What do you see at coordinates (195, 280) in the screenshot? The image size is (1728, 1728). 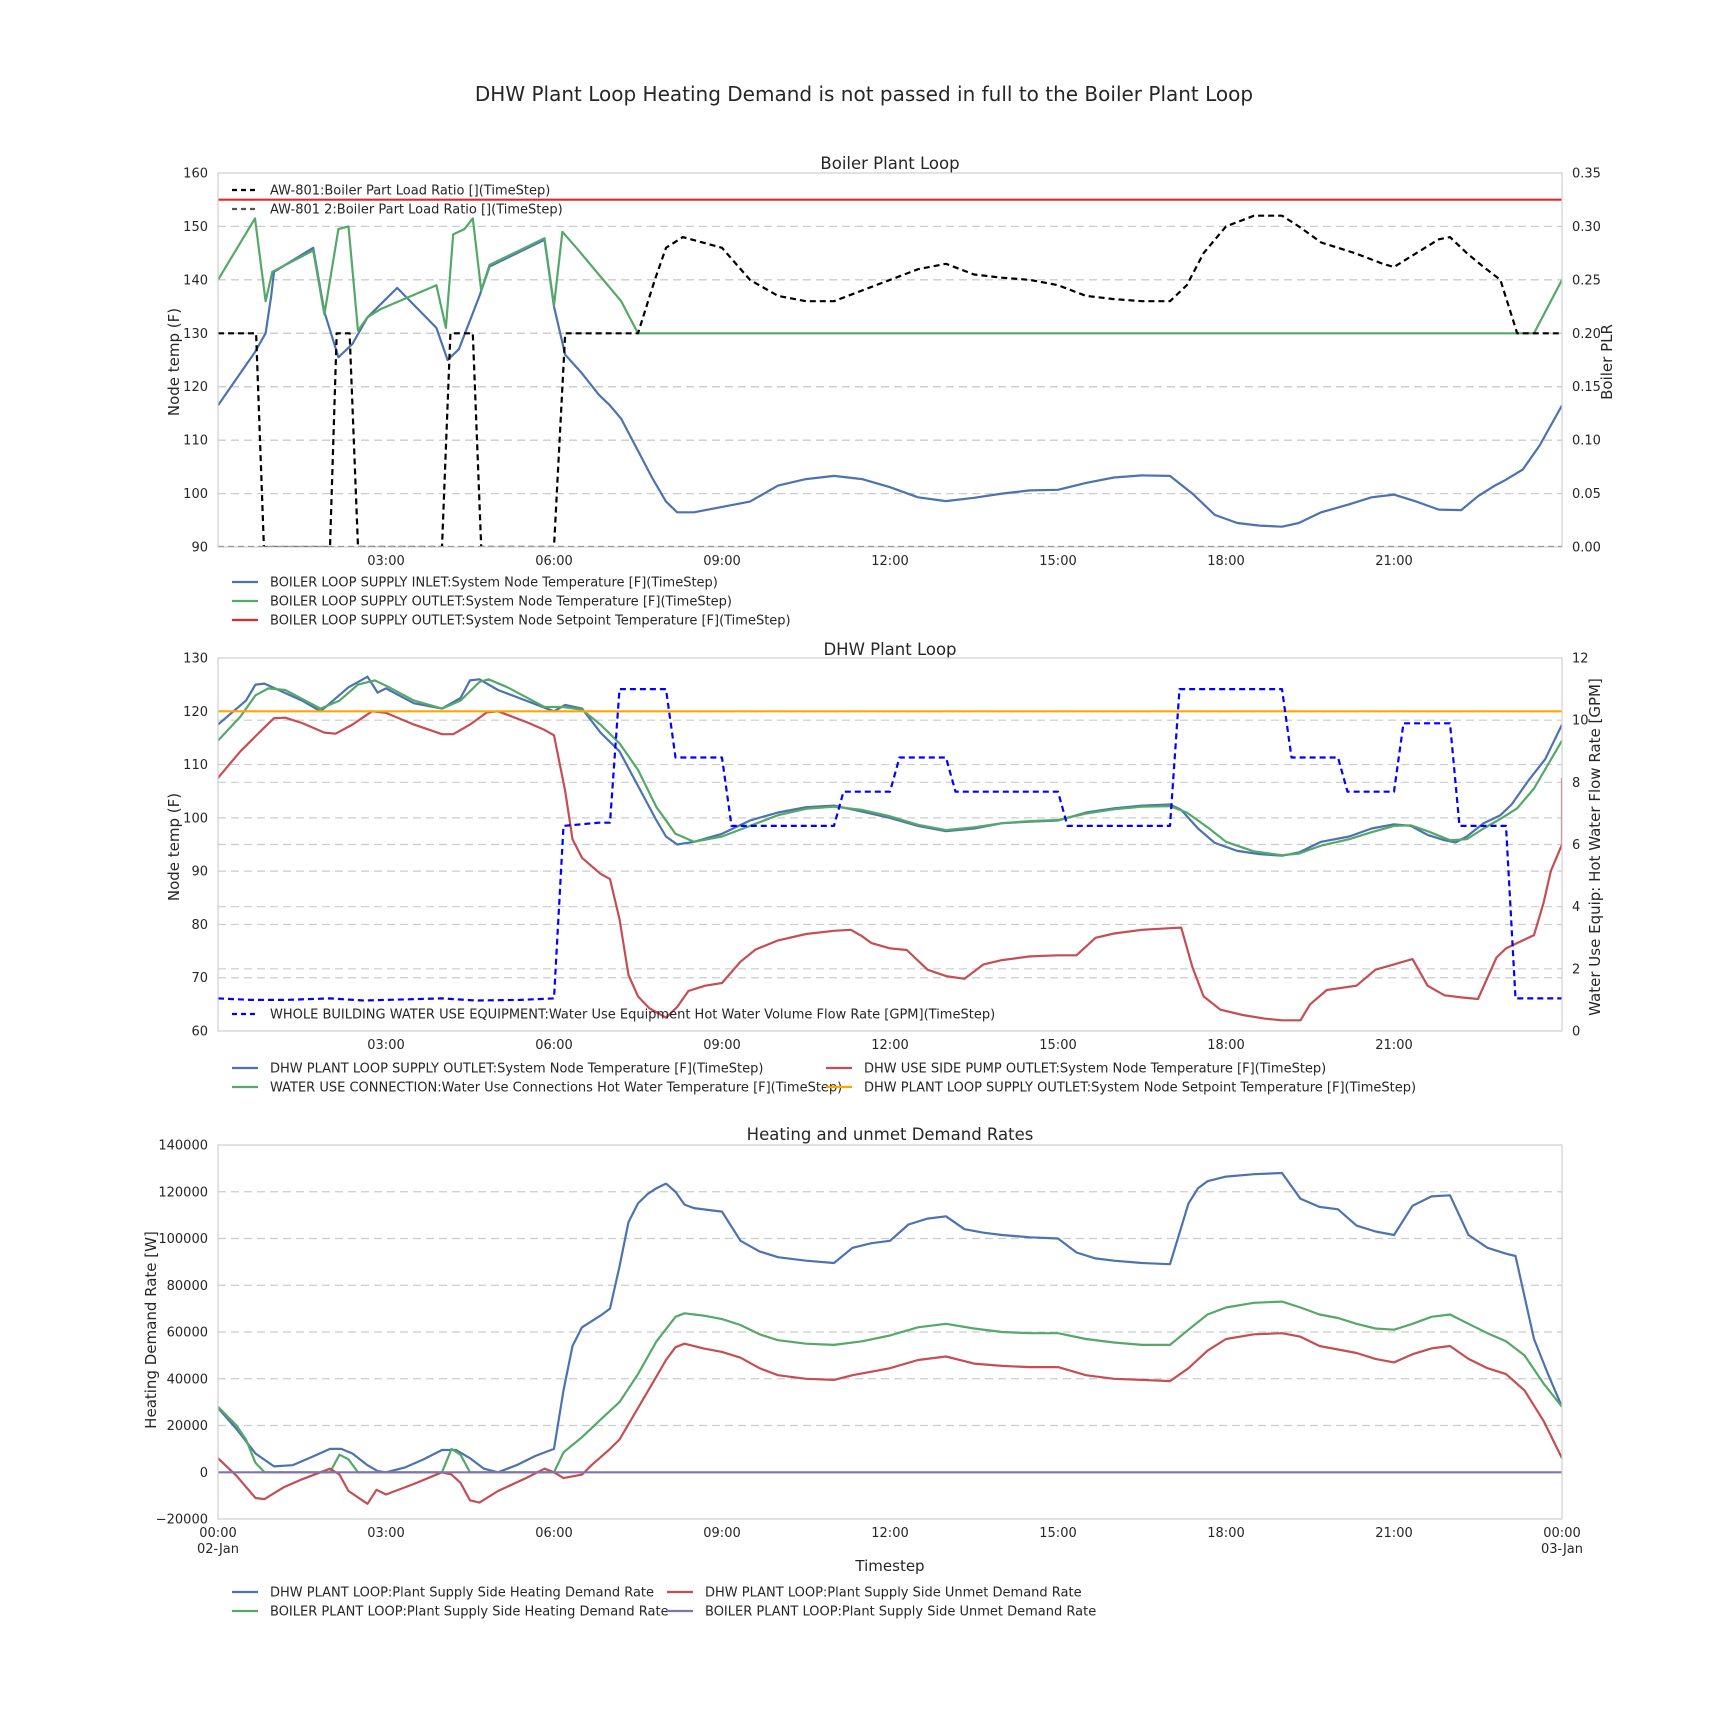 I see `y-tick-label: 140` at bounding box center [195, 280].